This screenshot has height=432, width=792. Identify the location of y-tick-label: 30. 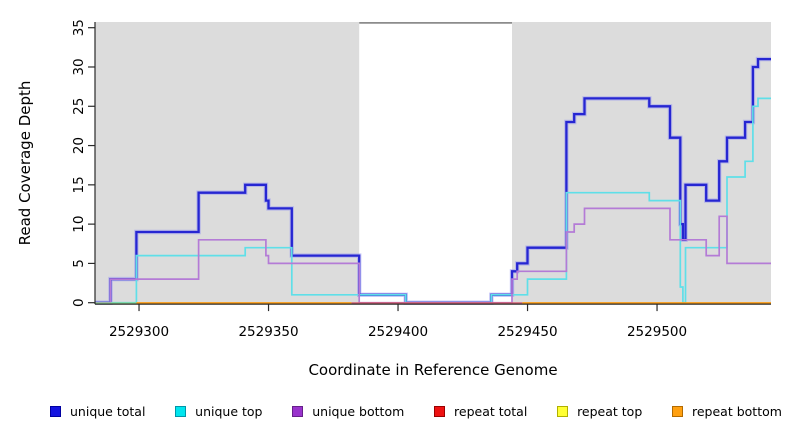
(79, 66).